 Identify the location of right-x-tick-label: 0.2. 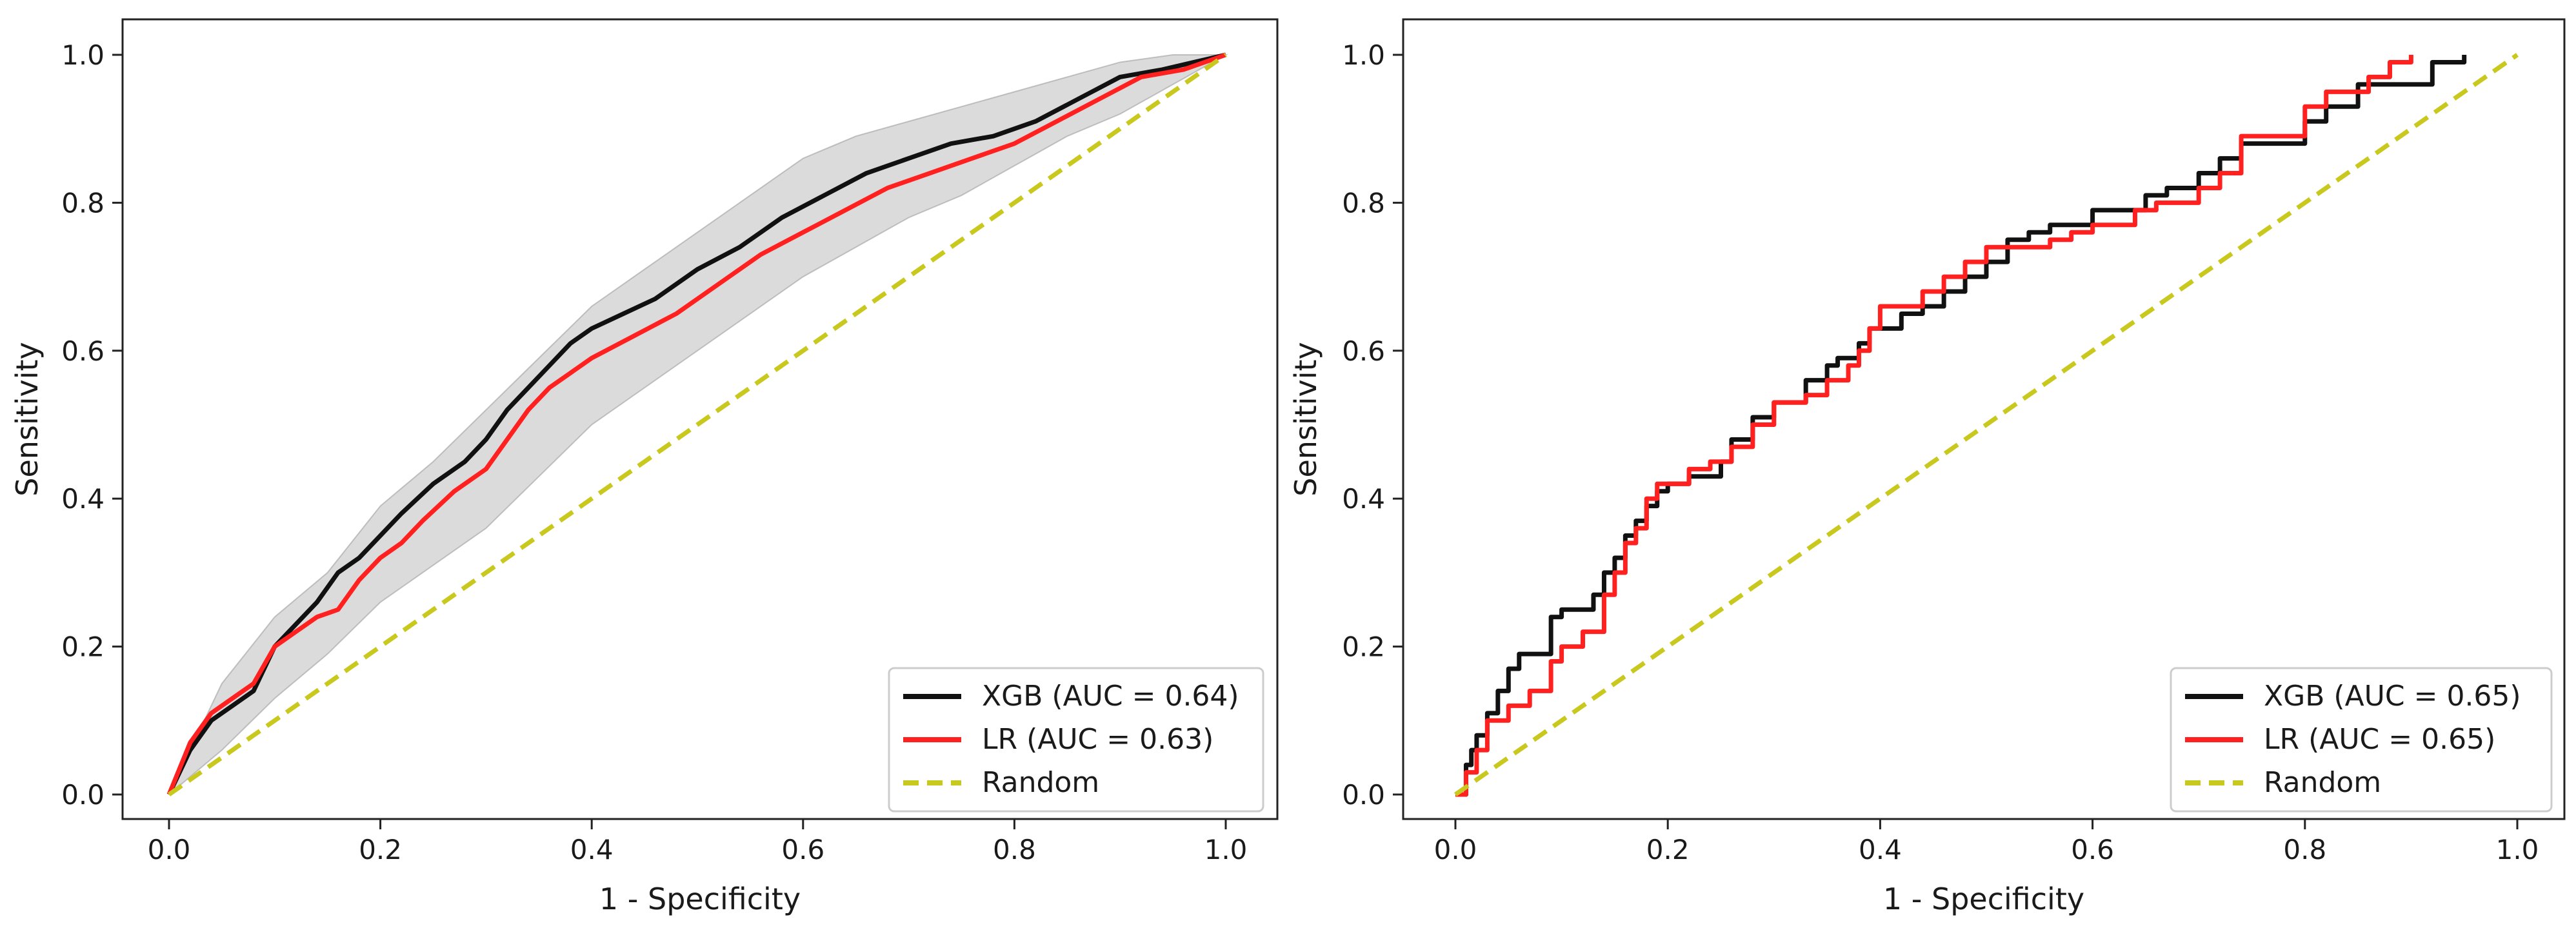
(1668, 849).